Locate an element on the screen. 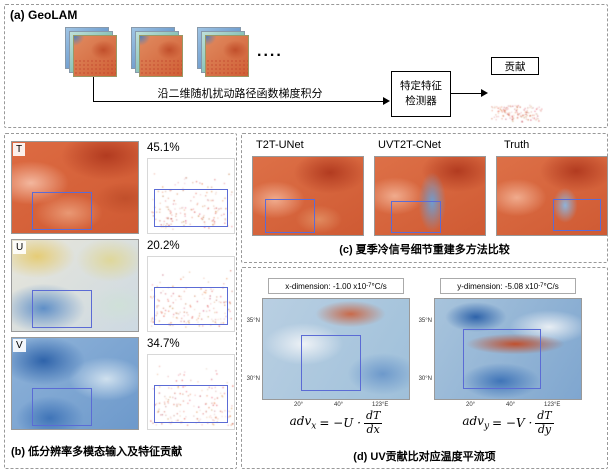 This screenshot has height=473, width=614. feature-scatter-T is located at coordinates (191, 196).